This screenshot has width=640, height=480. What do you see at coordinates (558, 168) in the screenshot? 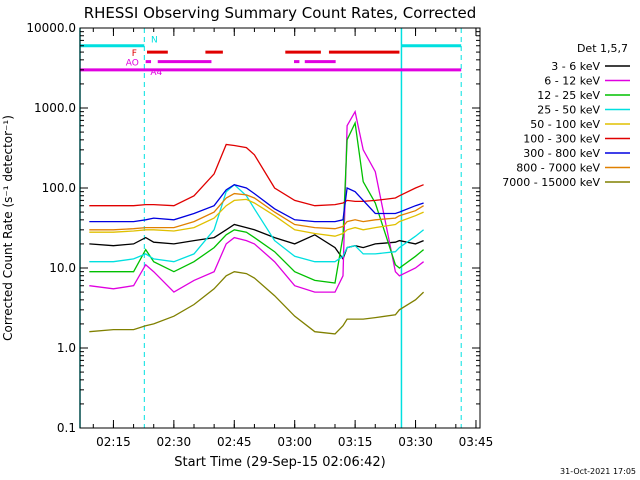
I see `legend-label-7: 800 - 7000 keV` at bounding box center [558, 168].